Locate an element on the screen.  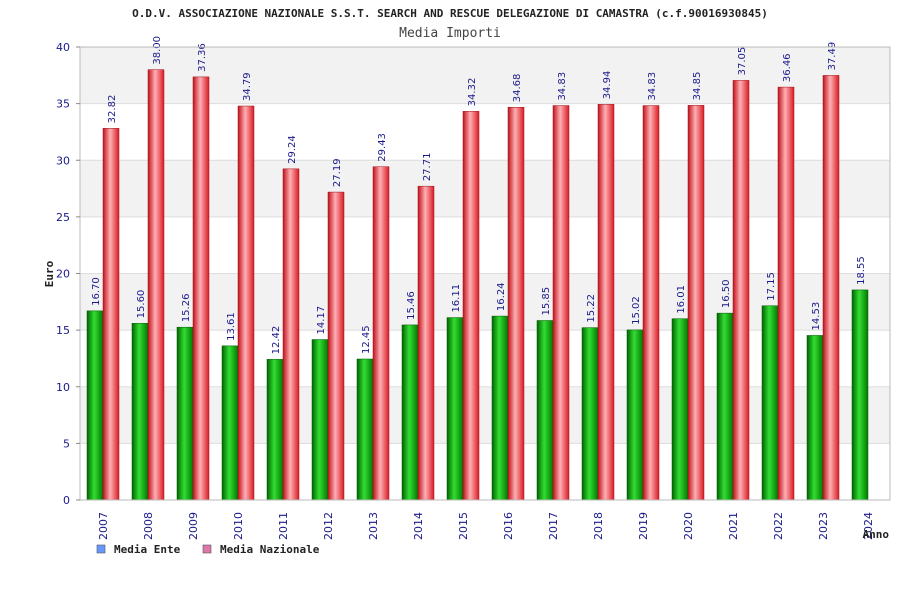
x-tick-label-2009: 2009 is located at coordinates (193, 526).